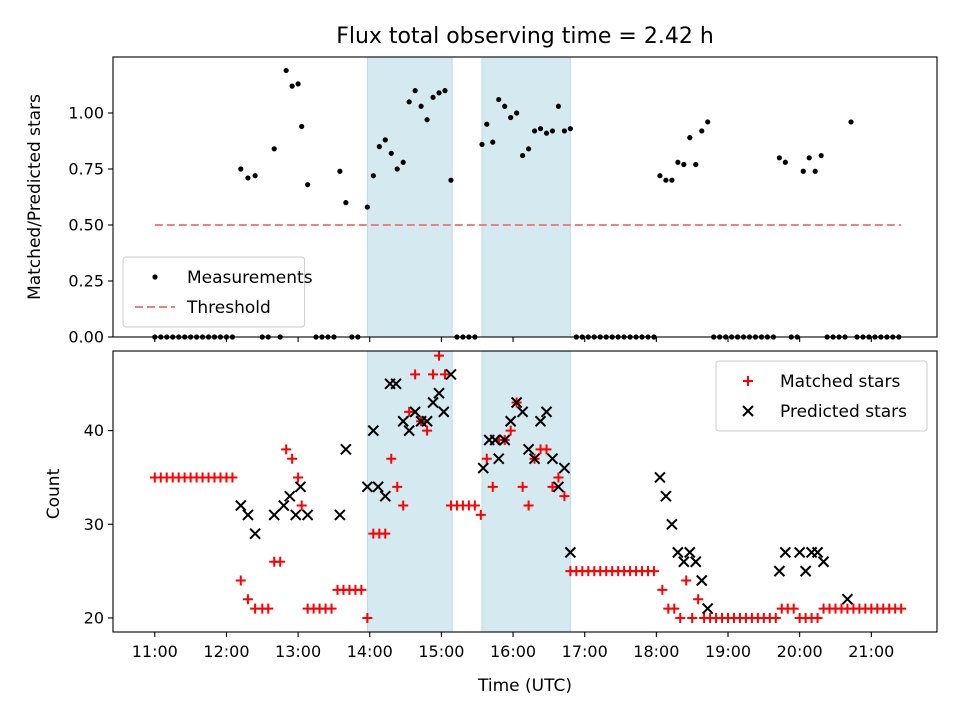 The image size is (960, 720). I want to click on legend-label: Predicted stars, so click(843, 412).